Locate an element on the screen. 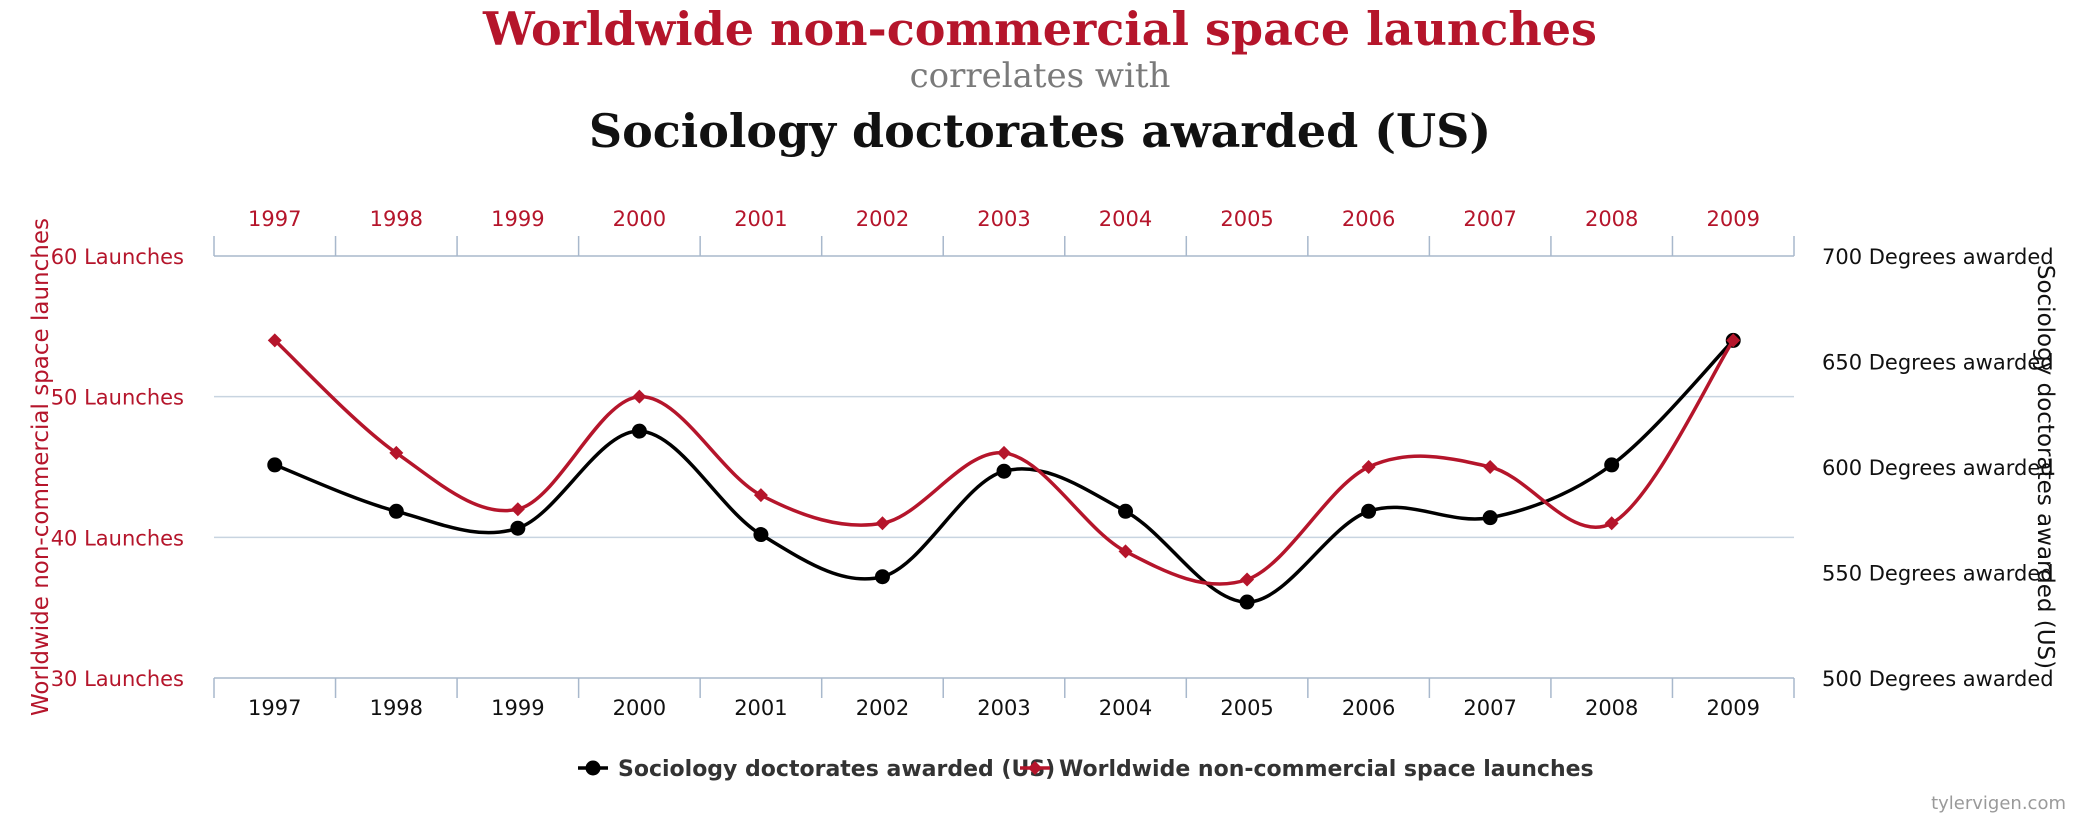 The width and height of the screenshot is (2080, 820). legend-label-doctorates: Sociology doctorates awarded (US) is located at coordinates (836, 769).